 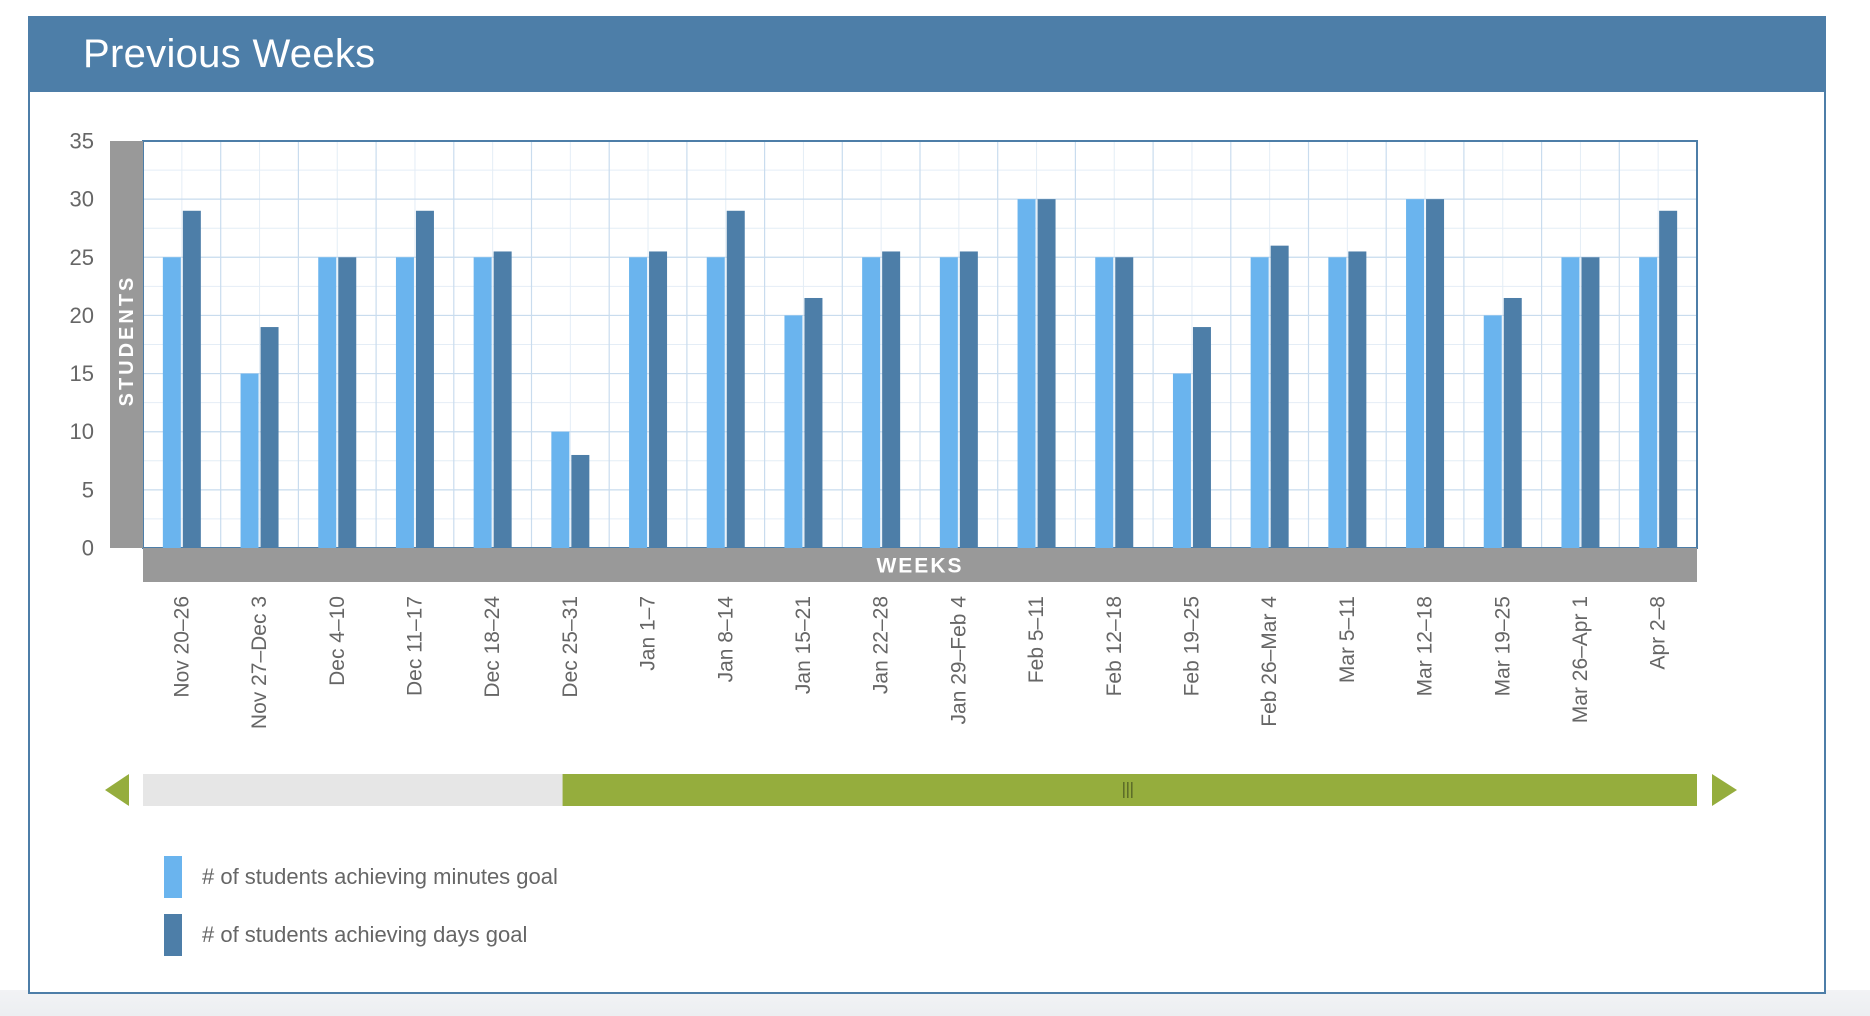 What do you see at coordinates (82, 373) in the screenshot?
I see `y-tick-label-15: 15` at bounding box center [82, 373].